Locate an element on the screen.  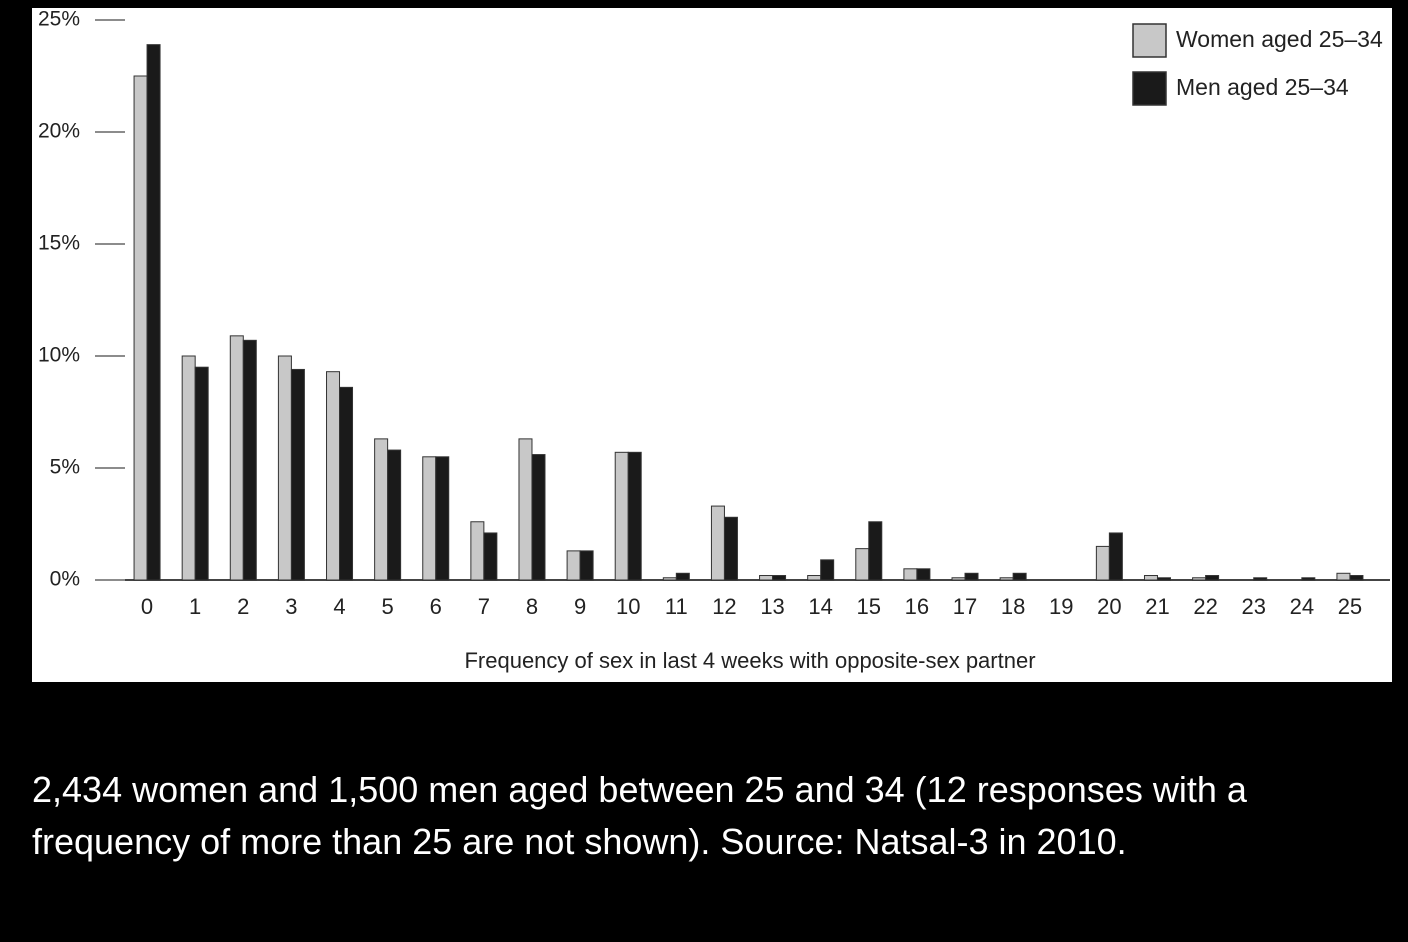
x-tick-label: 22 is located at coordinates (1205, 606).